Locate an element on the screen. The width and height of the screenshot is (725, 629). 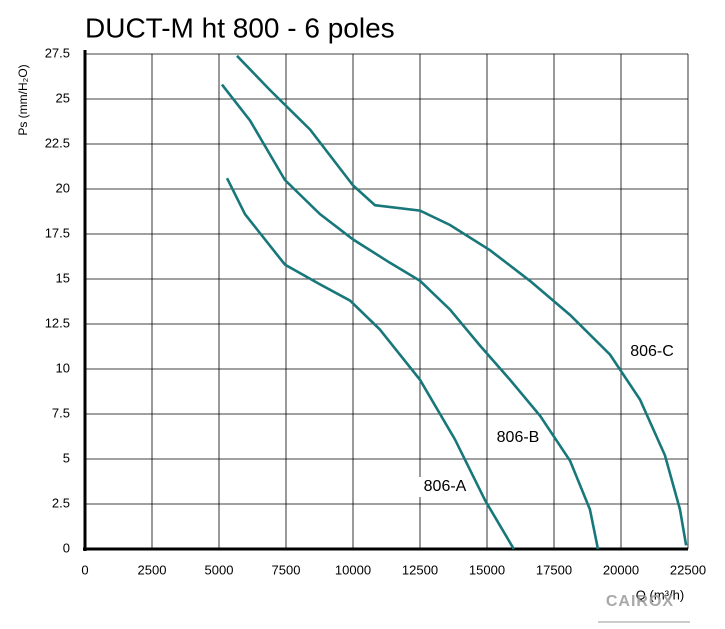
curve-label: 806-C is located at coordinates (652, 351).